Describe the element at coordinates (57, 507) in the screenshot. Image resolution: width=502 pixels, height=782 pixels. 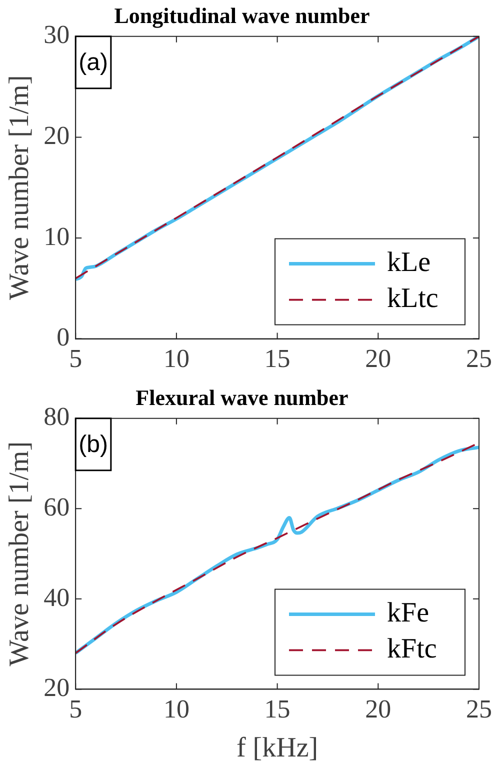
I see `y-tick-label: 60` at that location.